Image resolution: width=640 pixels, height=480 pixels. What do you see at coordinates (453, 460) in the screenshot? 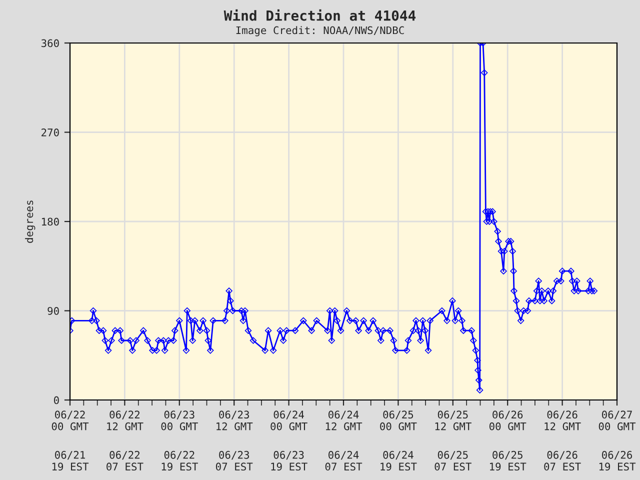
I see `x2-tick-label: 06/25 07 EST` at bounding box center [453, 460].